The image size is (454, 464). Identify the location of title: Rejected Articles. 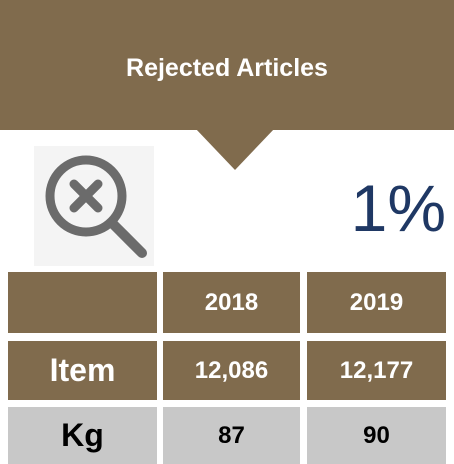
(227, 67).